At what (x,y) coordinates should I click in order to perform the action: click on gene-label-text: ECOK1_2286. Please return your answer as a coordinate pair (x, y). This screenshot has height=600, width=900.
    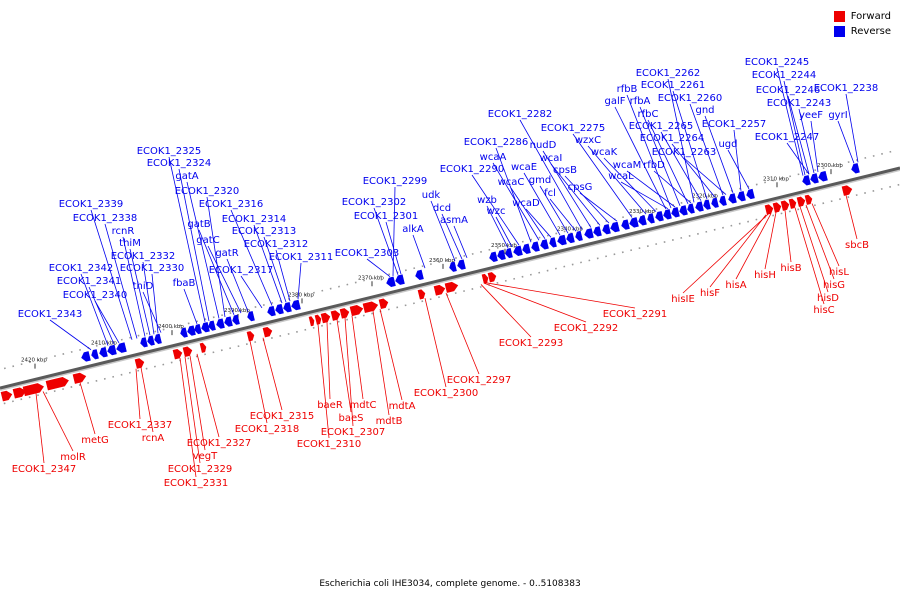
    Looking at the image, I should click on (496, 142).